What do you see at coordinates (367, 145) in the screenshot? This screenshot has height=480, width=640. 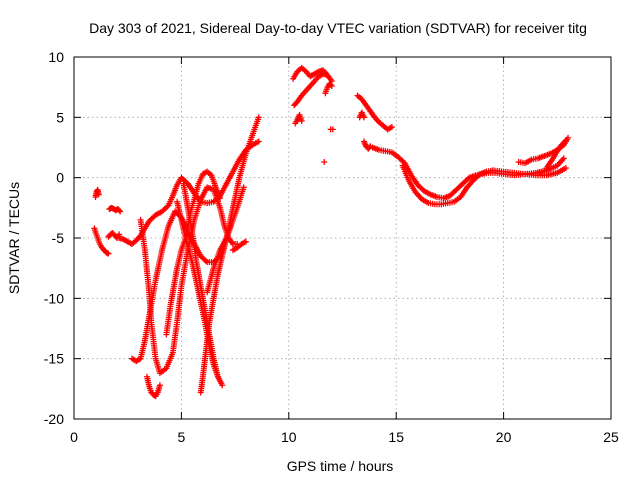 I see `series-arc23` at bounding box center [367, 145].